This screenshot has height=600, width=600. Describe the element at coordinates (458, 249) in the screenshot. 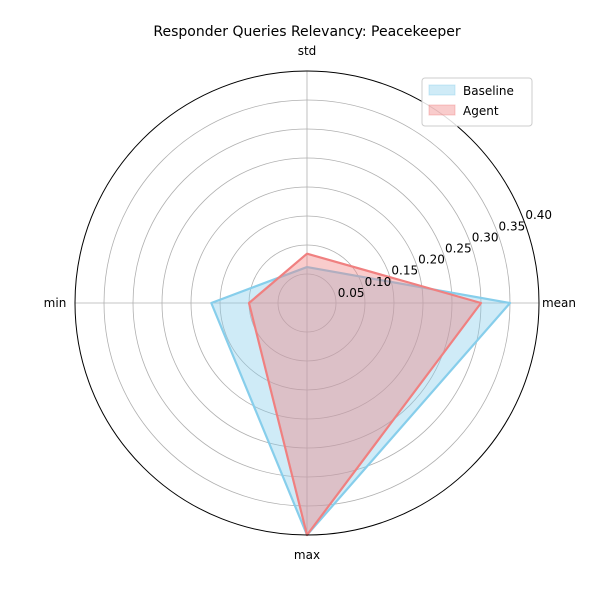

I see `tick-label-4: 0.25` at that location.